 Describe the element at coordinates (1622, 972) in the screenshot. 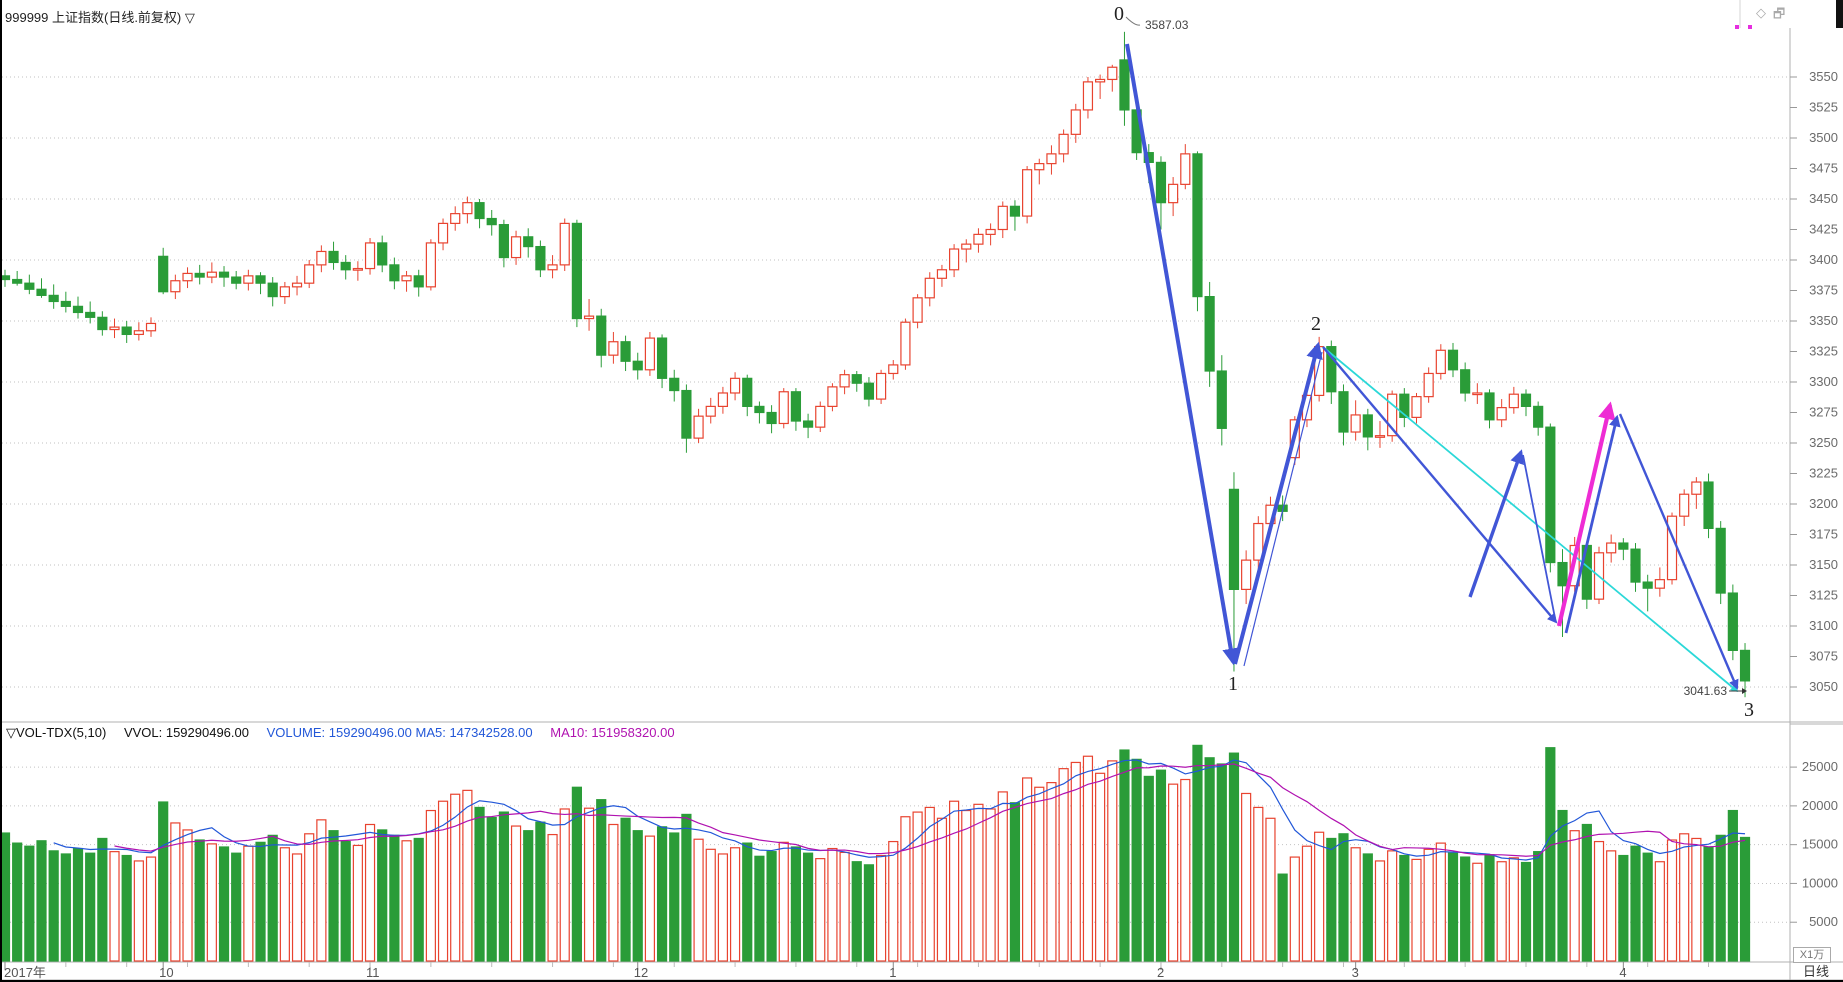

I see `month-label: 4` at that location.